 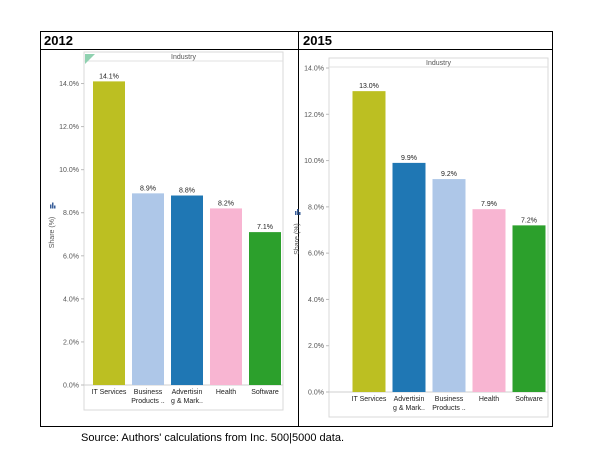 What do you see at coordinates (369, 86) in the screenshot?
I see `bar-value-label: 13.0%` at bounding box center [369, 86].